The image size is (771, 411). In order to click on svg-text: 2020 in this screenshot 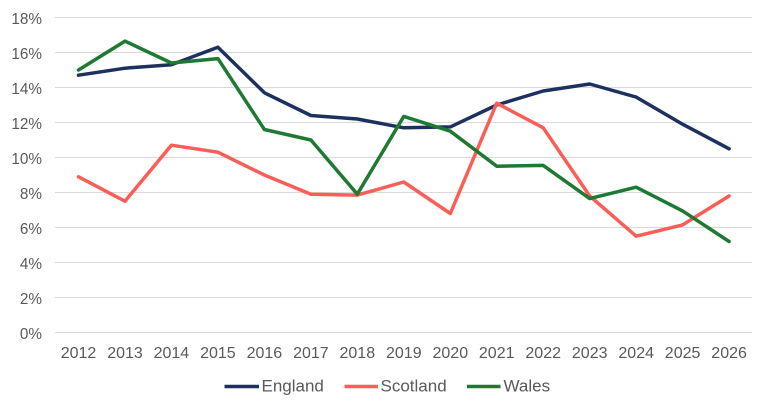, I will do `click(451, 353)`.